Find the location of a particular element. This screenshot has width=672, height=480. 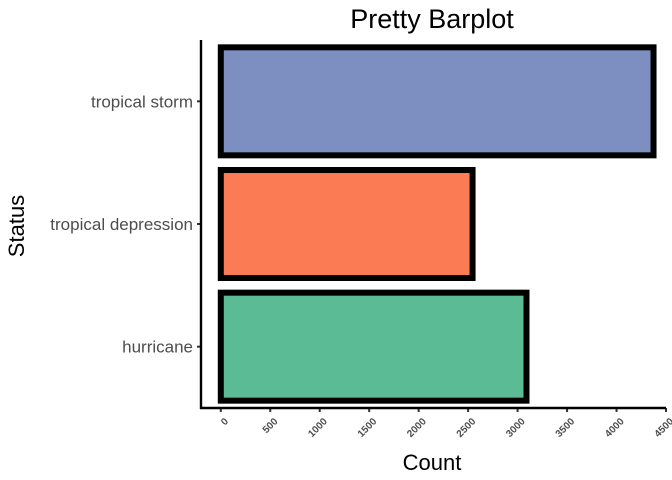

x-tick-label: 0 is located at coordinates (225, 422).